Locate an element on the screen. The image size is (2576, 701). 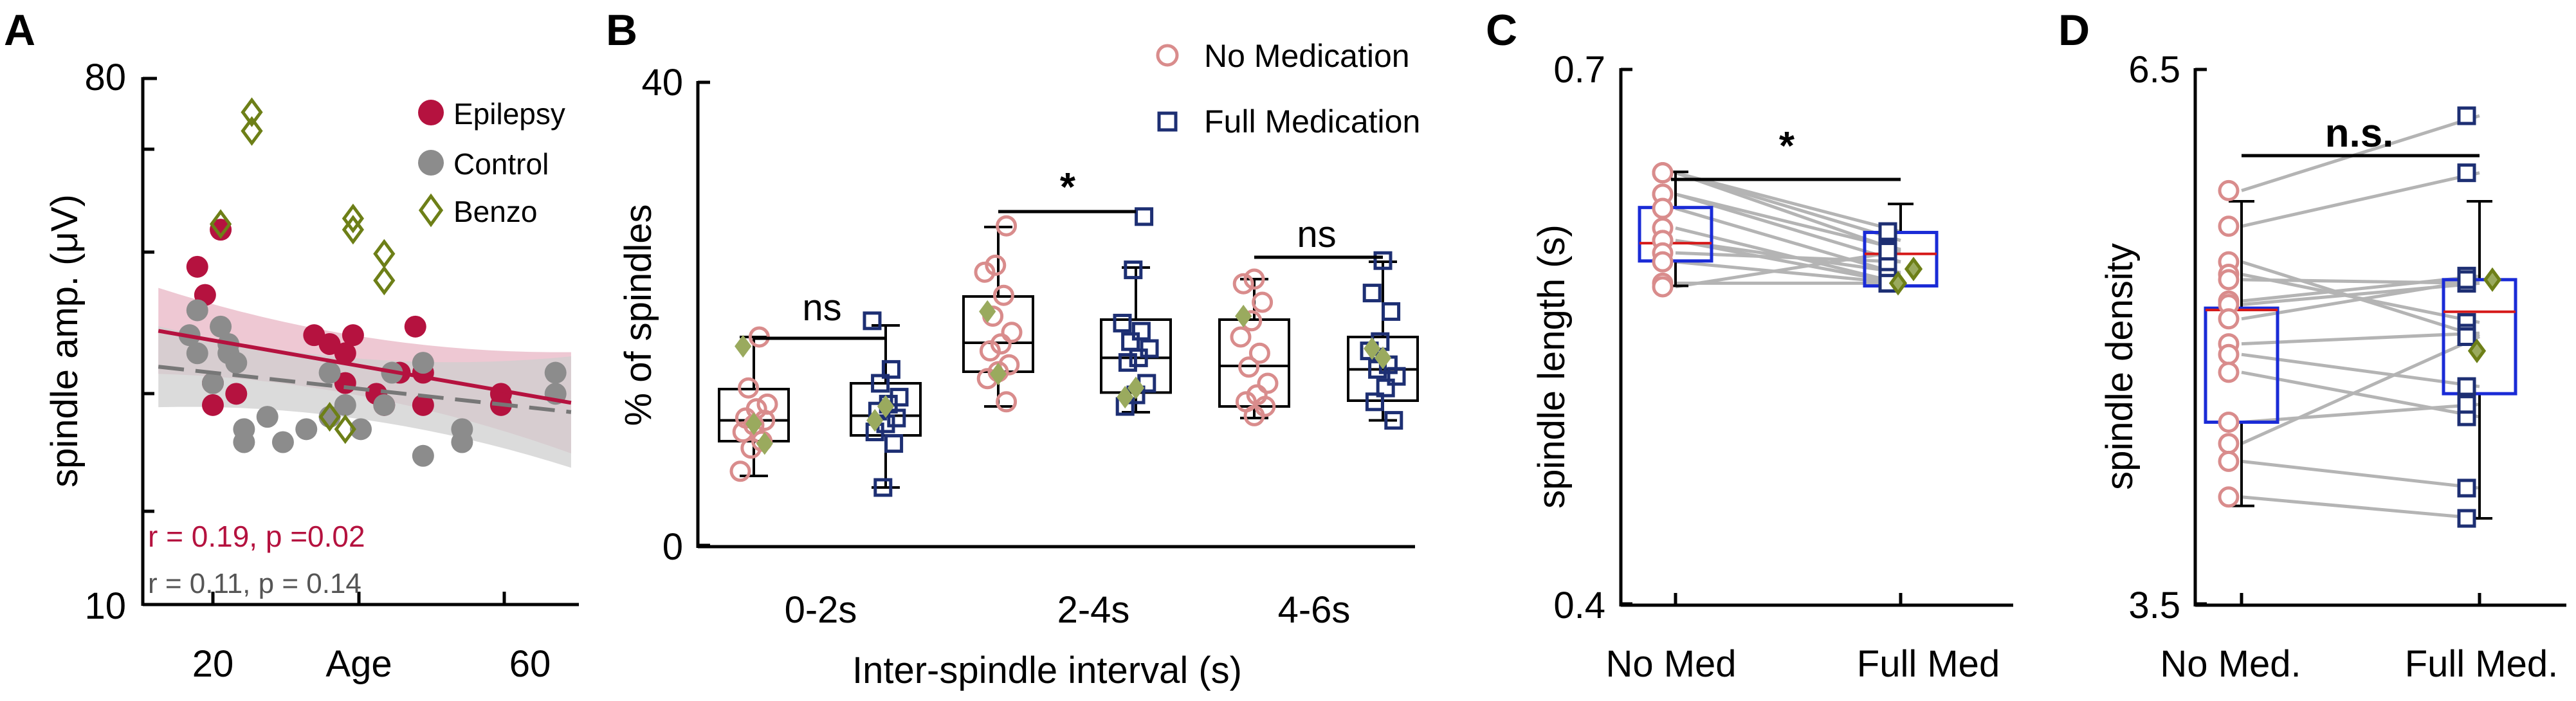
panel-b-cat-2: 4-6s is located at coordinates (1314, 610).